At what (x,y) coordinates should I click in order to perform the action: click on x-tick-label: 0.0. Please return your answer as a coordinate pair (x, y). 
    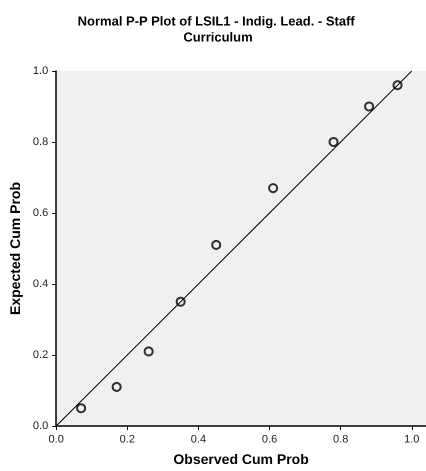
    Looking at the image, I should click on (56, 440).